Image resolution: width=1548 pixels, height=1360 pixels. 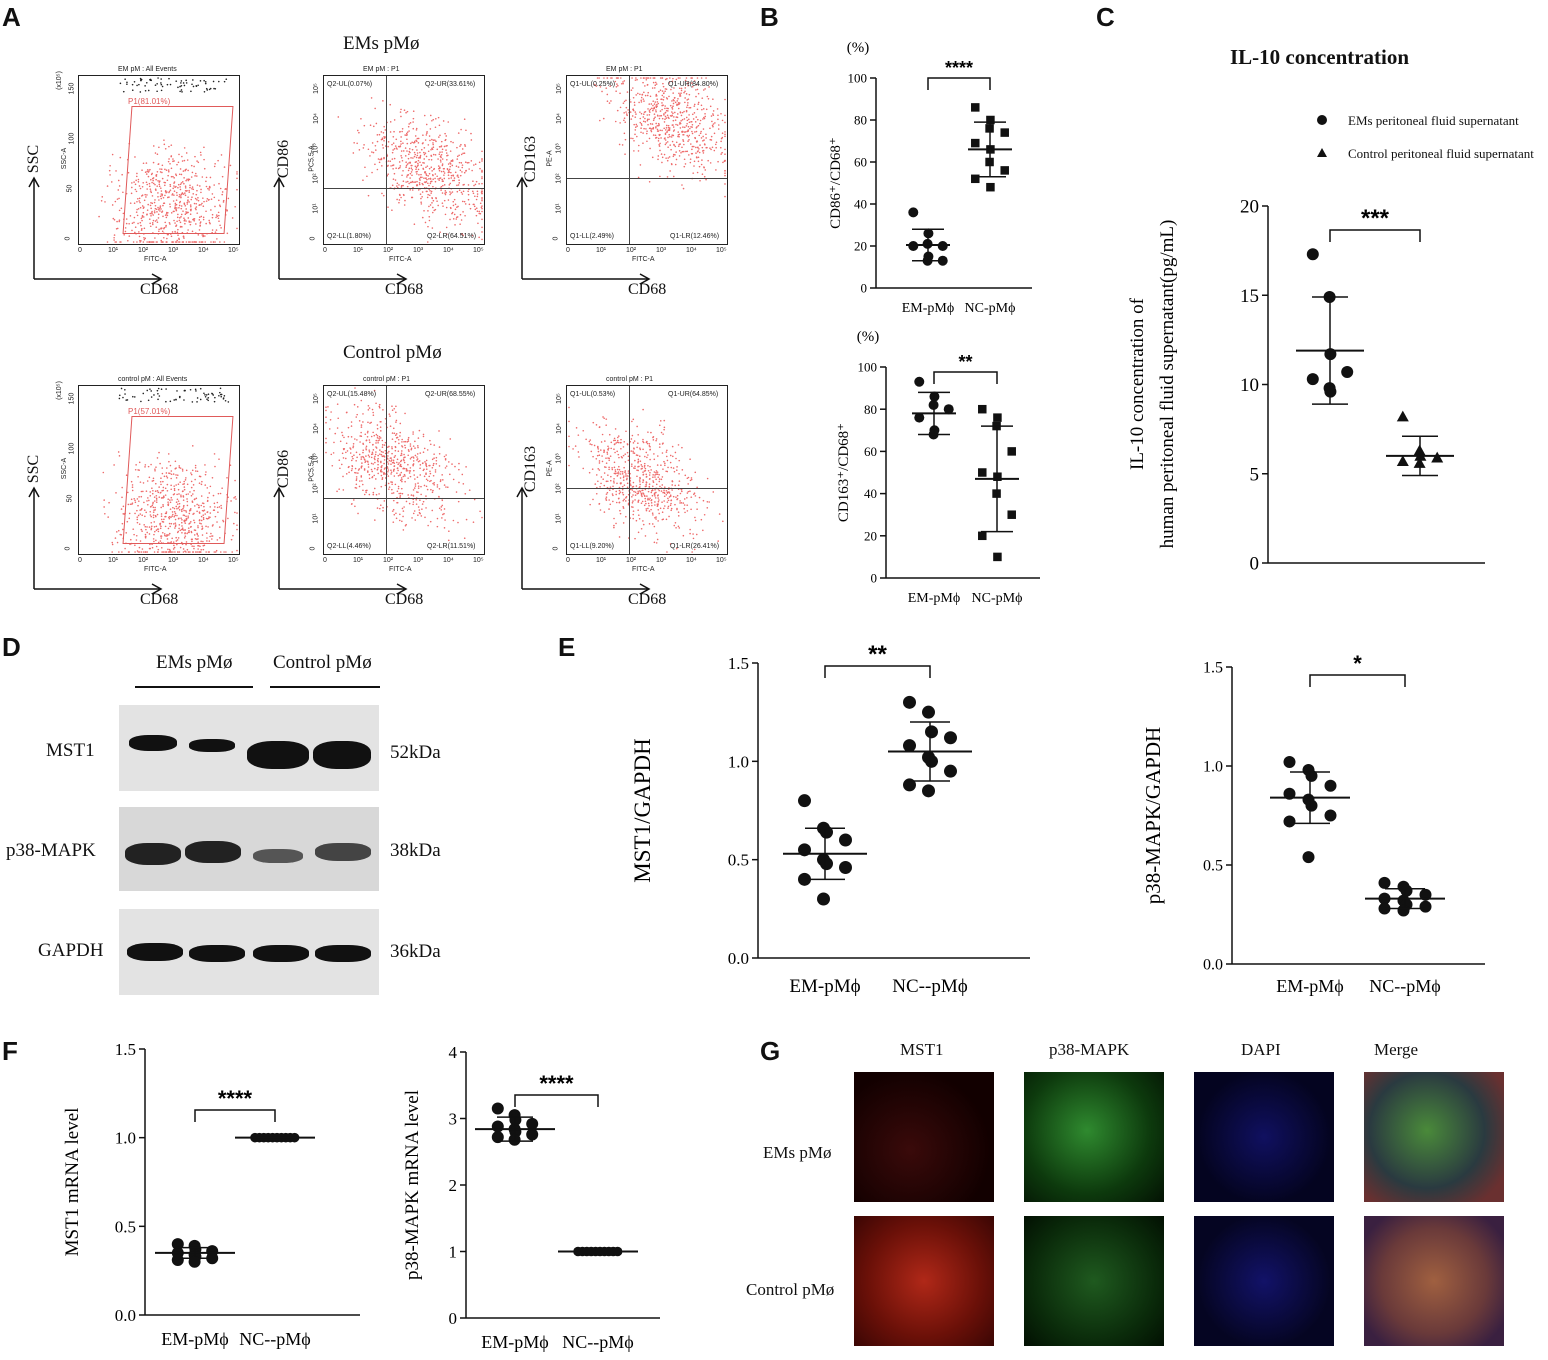 What do you see at coordinates (149, 411) in the screenshot?
I see `facs-gate-label: P1(57.01%)` at bounding box center [149, 411].